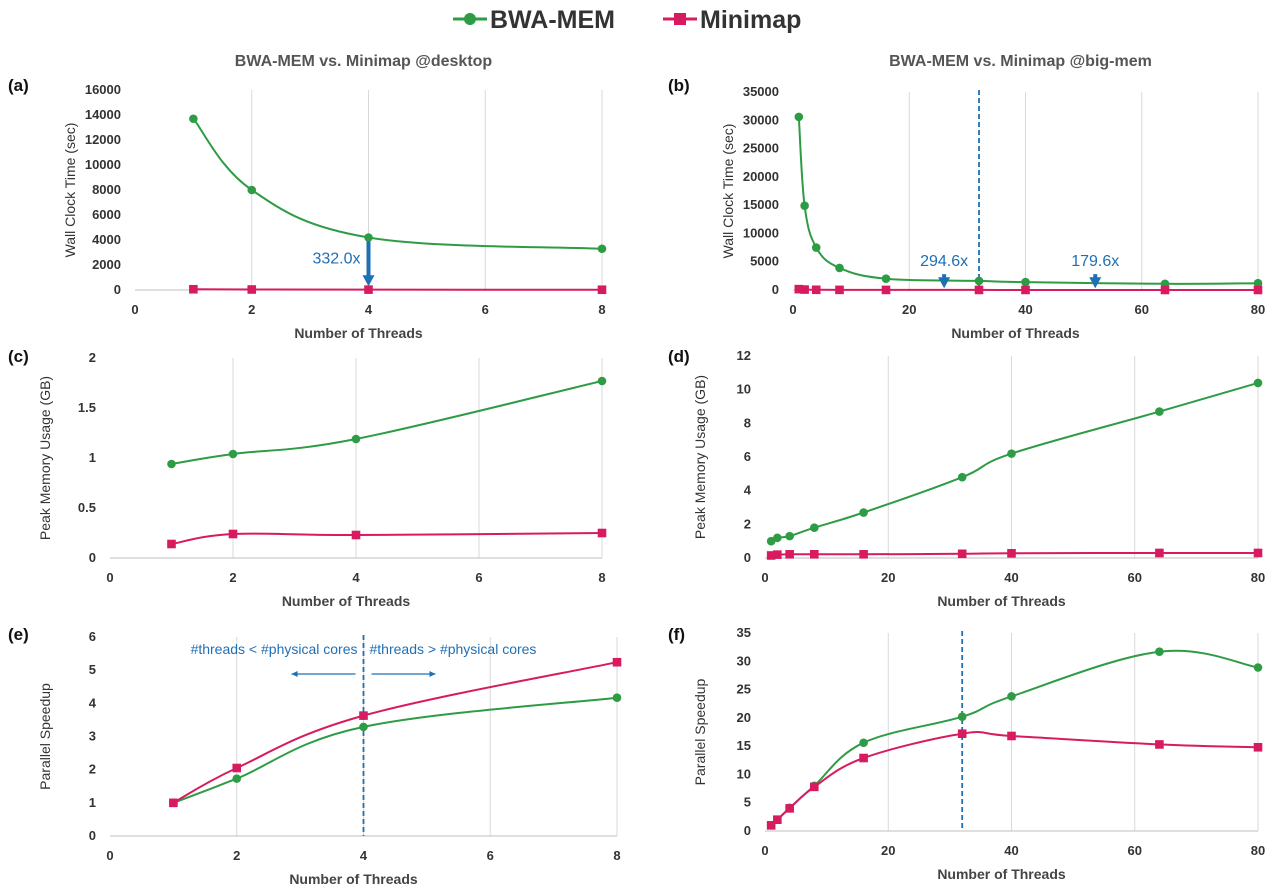  What do you see at coordinates (732, 20) in the screenshot?
I see `legend-item-minimap: Minimap` at bounding box center [732, 20].